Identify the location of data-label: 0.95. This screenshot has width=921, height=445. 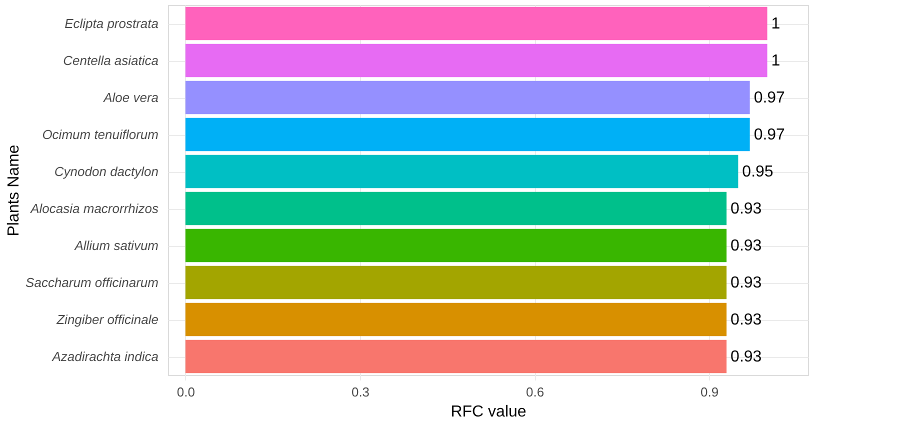
(758, 172).